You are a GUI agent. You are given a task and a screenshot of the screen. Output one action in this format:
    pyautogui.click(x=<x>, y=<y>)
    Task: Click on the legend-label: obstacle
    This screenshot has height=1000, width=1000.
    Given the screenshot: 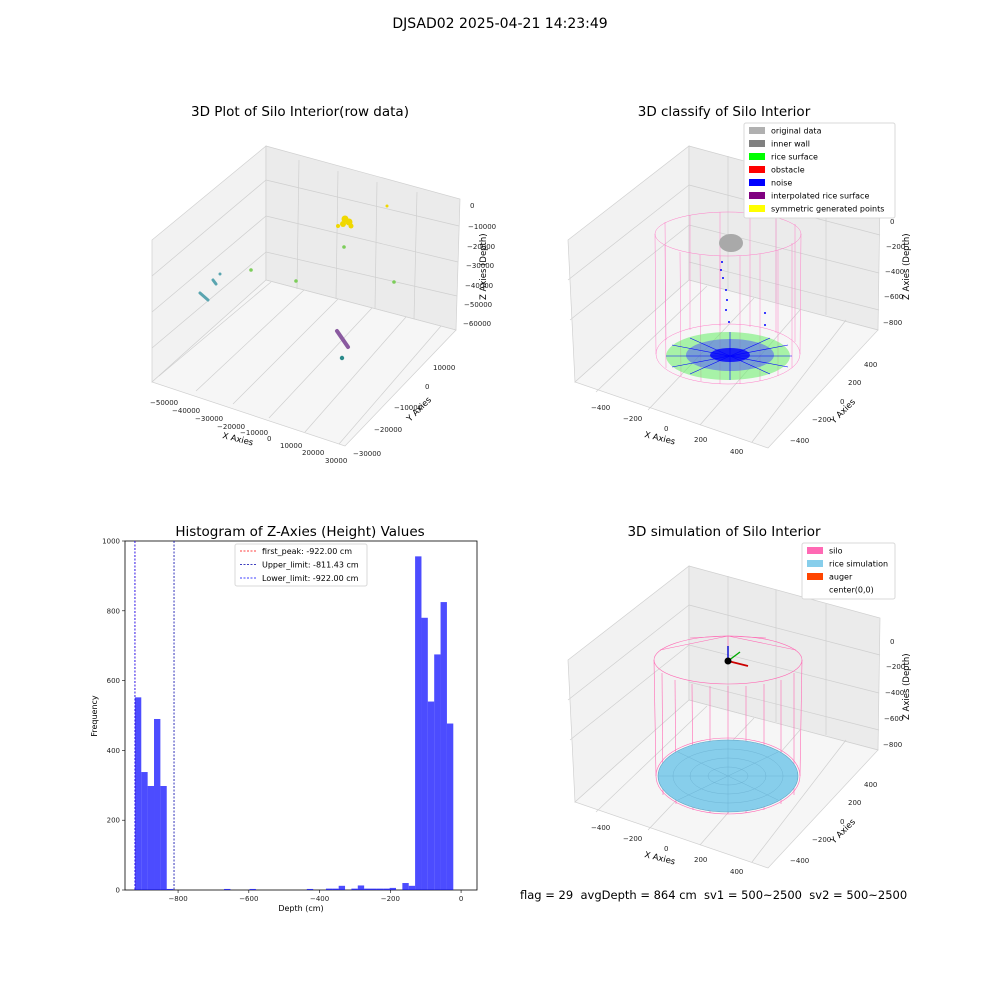 What is the action you would take?
    pyautogui.click(x=788, y=170)
    